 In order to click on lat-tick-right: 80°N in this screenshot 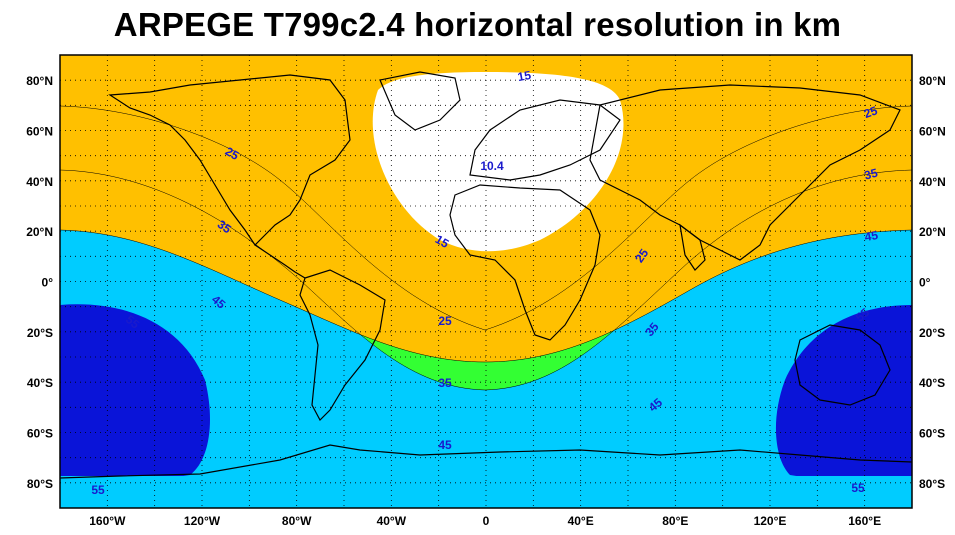, I will do `click(932, 81)`.